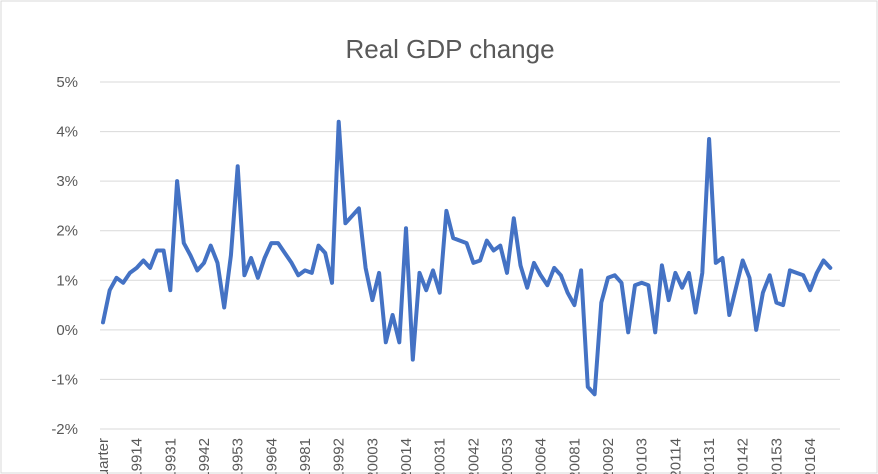  I want to click on x-tick-label: 19953, so click(238, 456).